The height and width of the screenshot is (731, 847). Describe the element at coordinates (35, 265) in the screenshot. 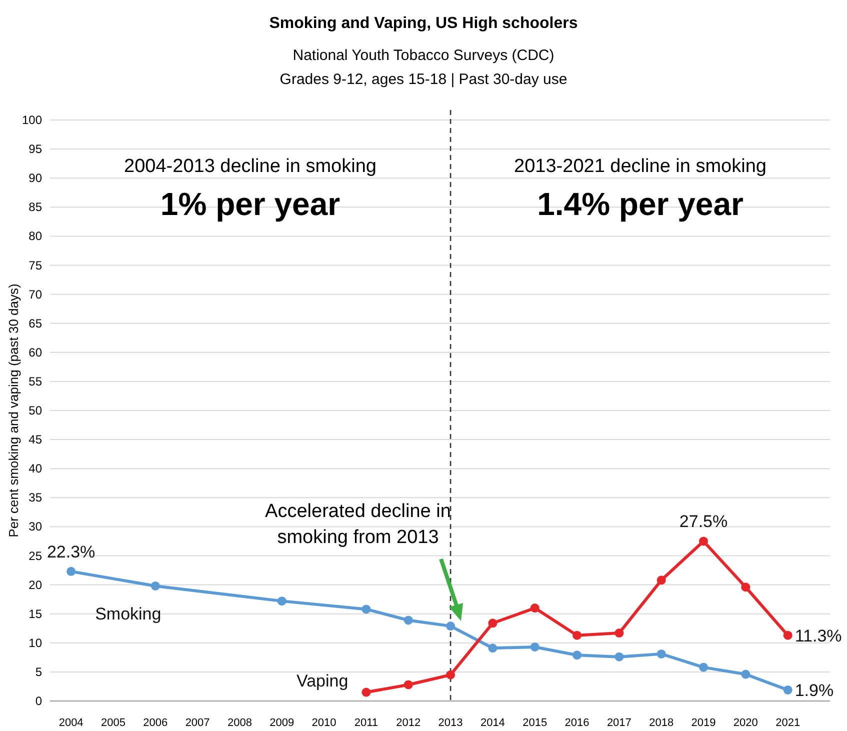

I see `y-tick-label: 75` at that location.